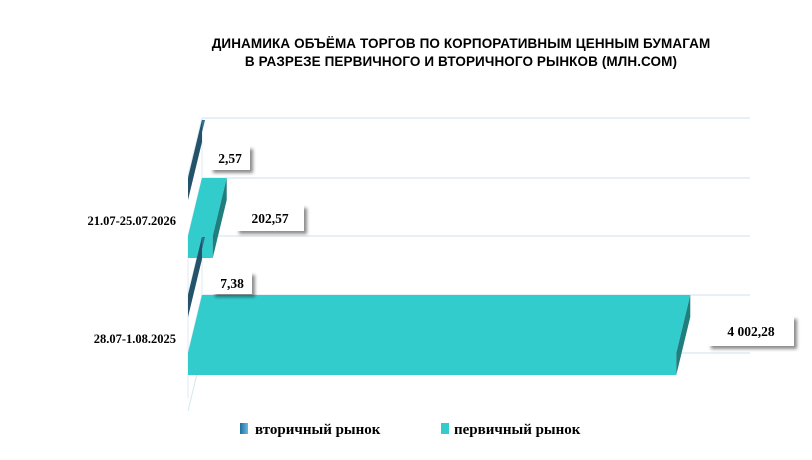 The height and width of the screenshot is (460, 812). Describe the element at coordinates (244, 428) in the screenshot. I see `legend-swatch-secondary` at that location.